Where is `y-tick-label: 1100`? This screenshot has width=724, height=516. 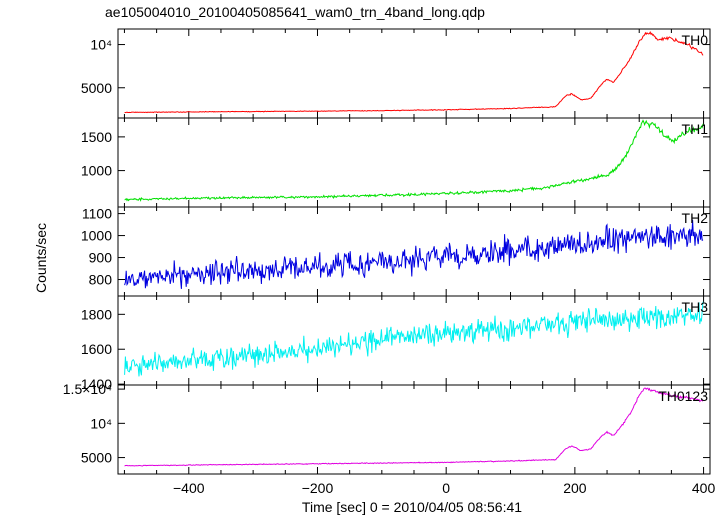 y-tick-label: 1100 is located at coordinates (97, 214).